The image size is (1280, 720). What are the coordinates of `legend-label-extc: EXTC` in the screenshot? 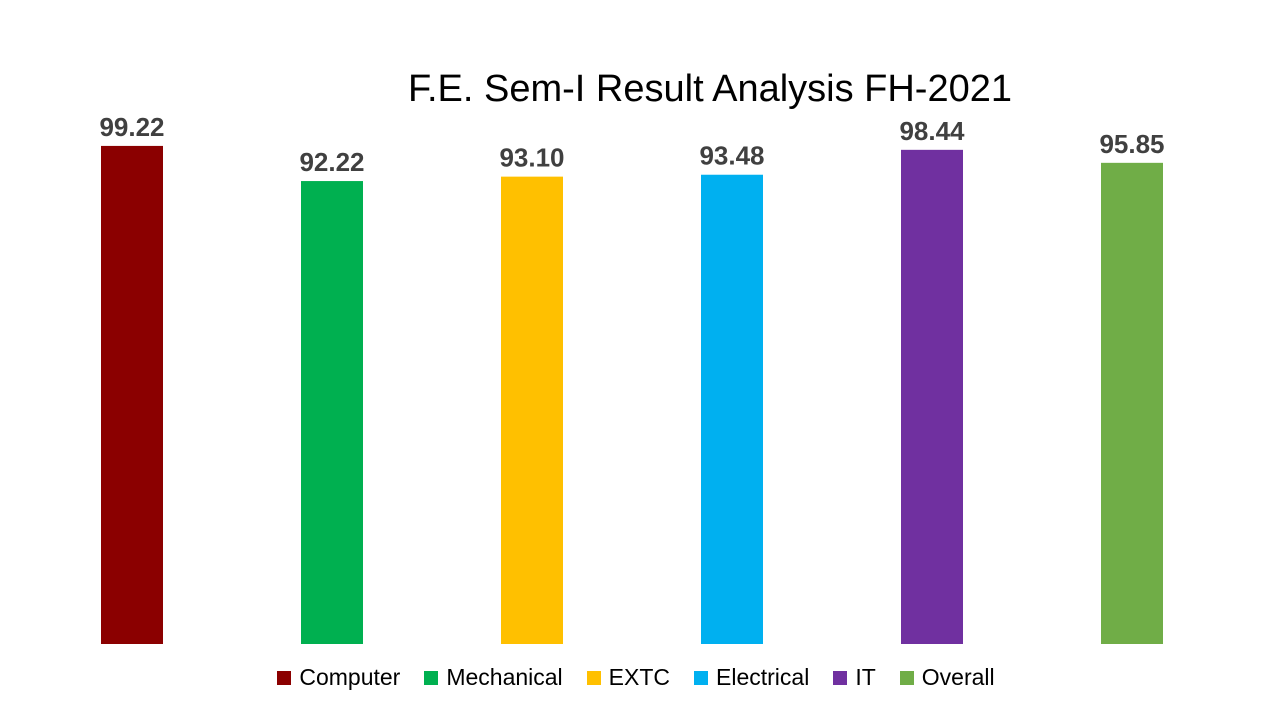 It's located at (639, 677).